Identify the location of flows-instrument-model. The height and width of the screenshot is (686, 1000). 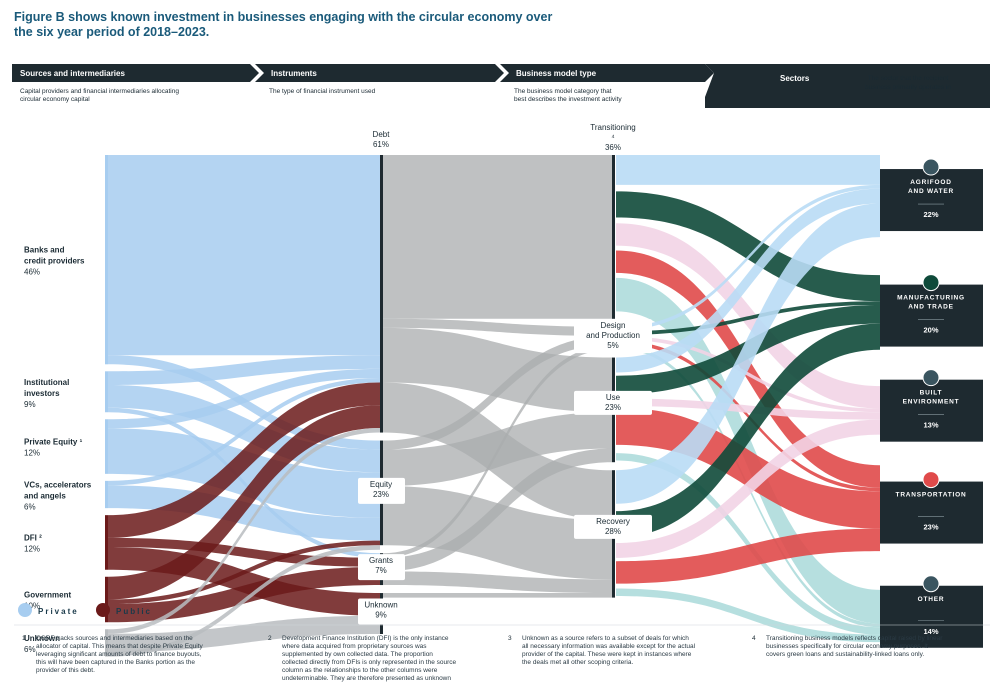
(497, 376).